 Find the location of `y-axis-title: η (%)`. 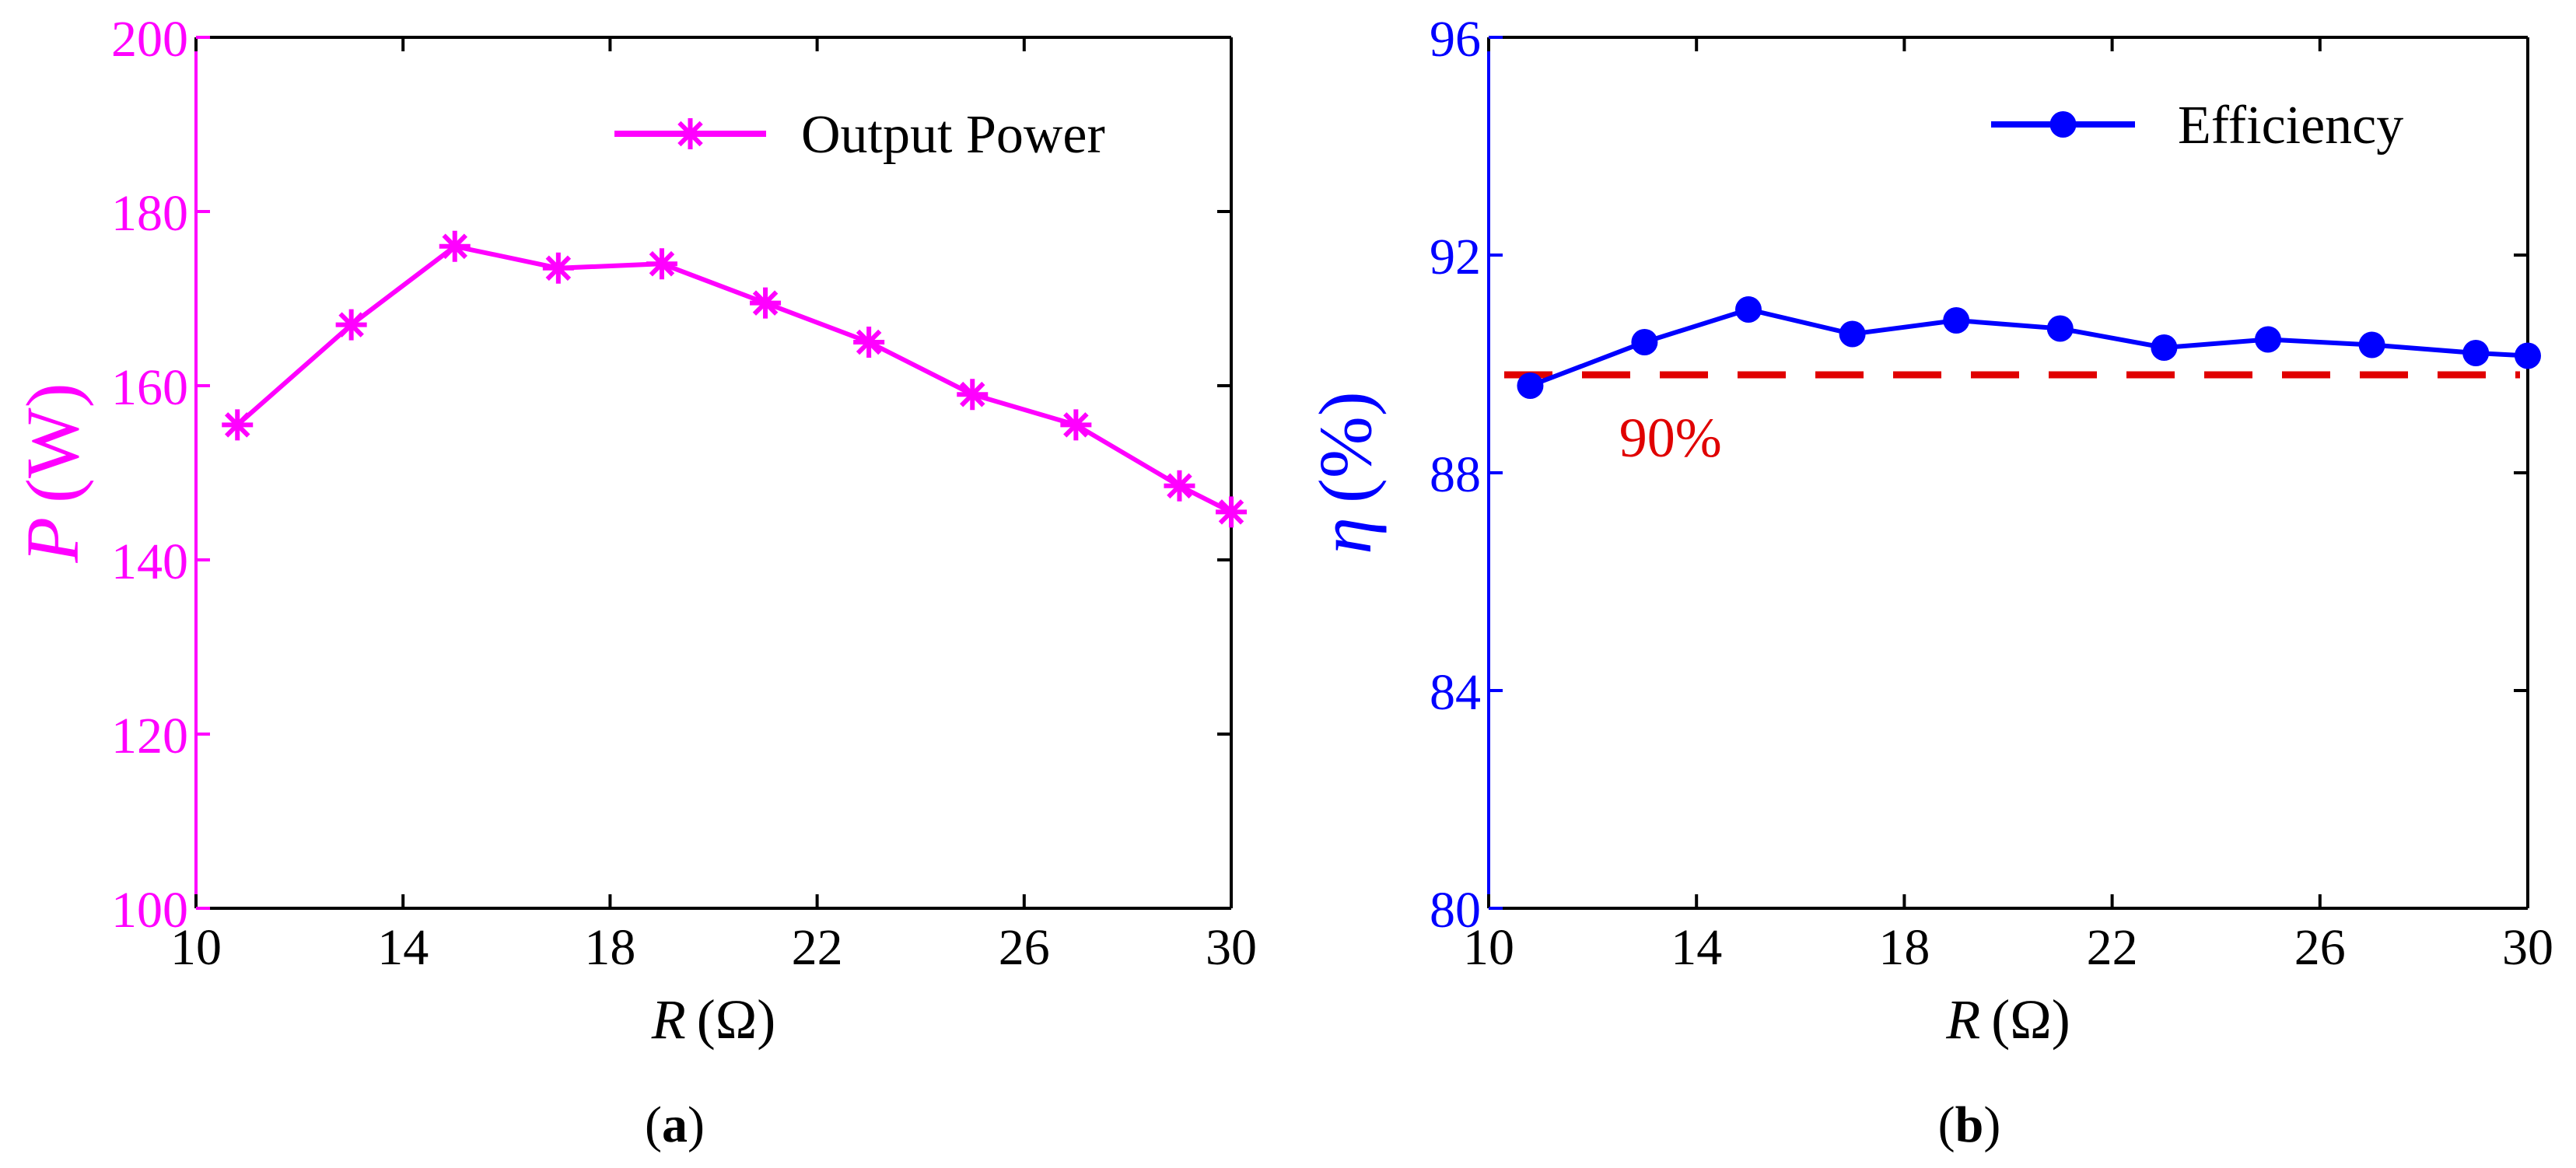

y-axis-title: η (%) is located at coordinates (1346, 473).